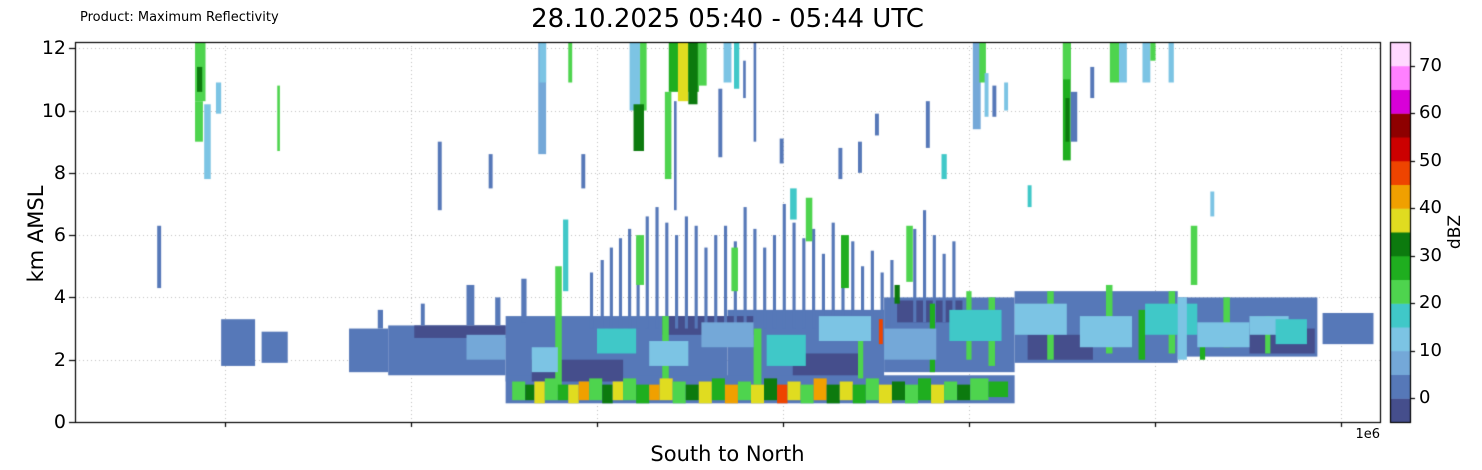  I want to click on colorbar-tick-label: 10, so click(1430, 350).